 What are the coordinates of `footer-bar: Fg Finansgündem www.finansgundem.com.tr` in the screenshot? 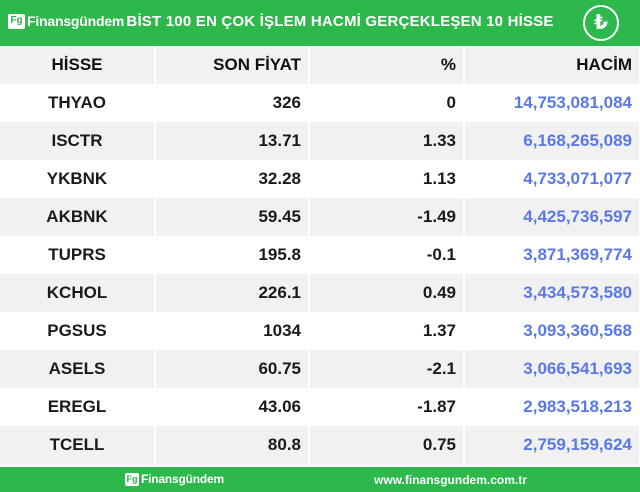 It's located at (320, 479).